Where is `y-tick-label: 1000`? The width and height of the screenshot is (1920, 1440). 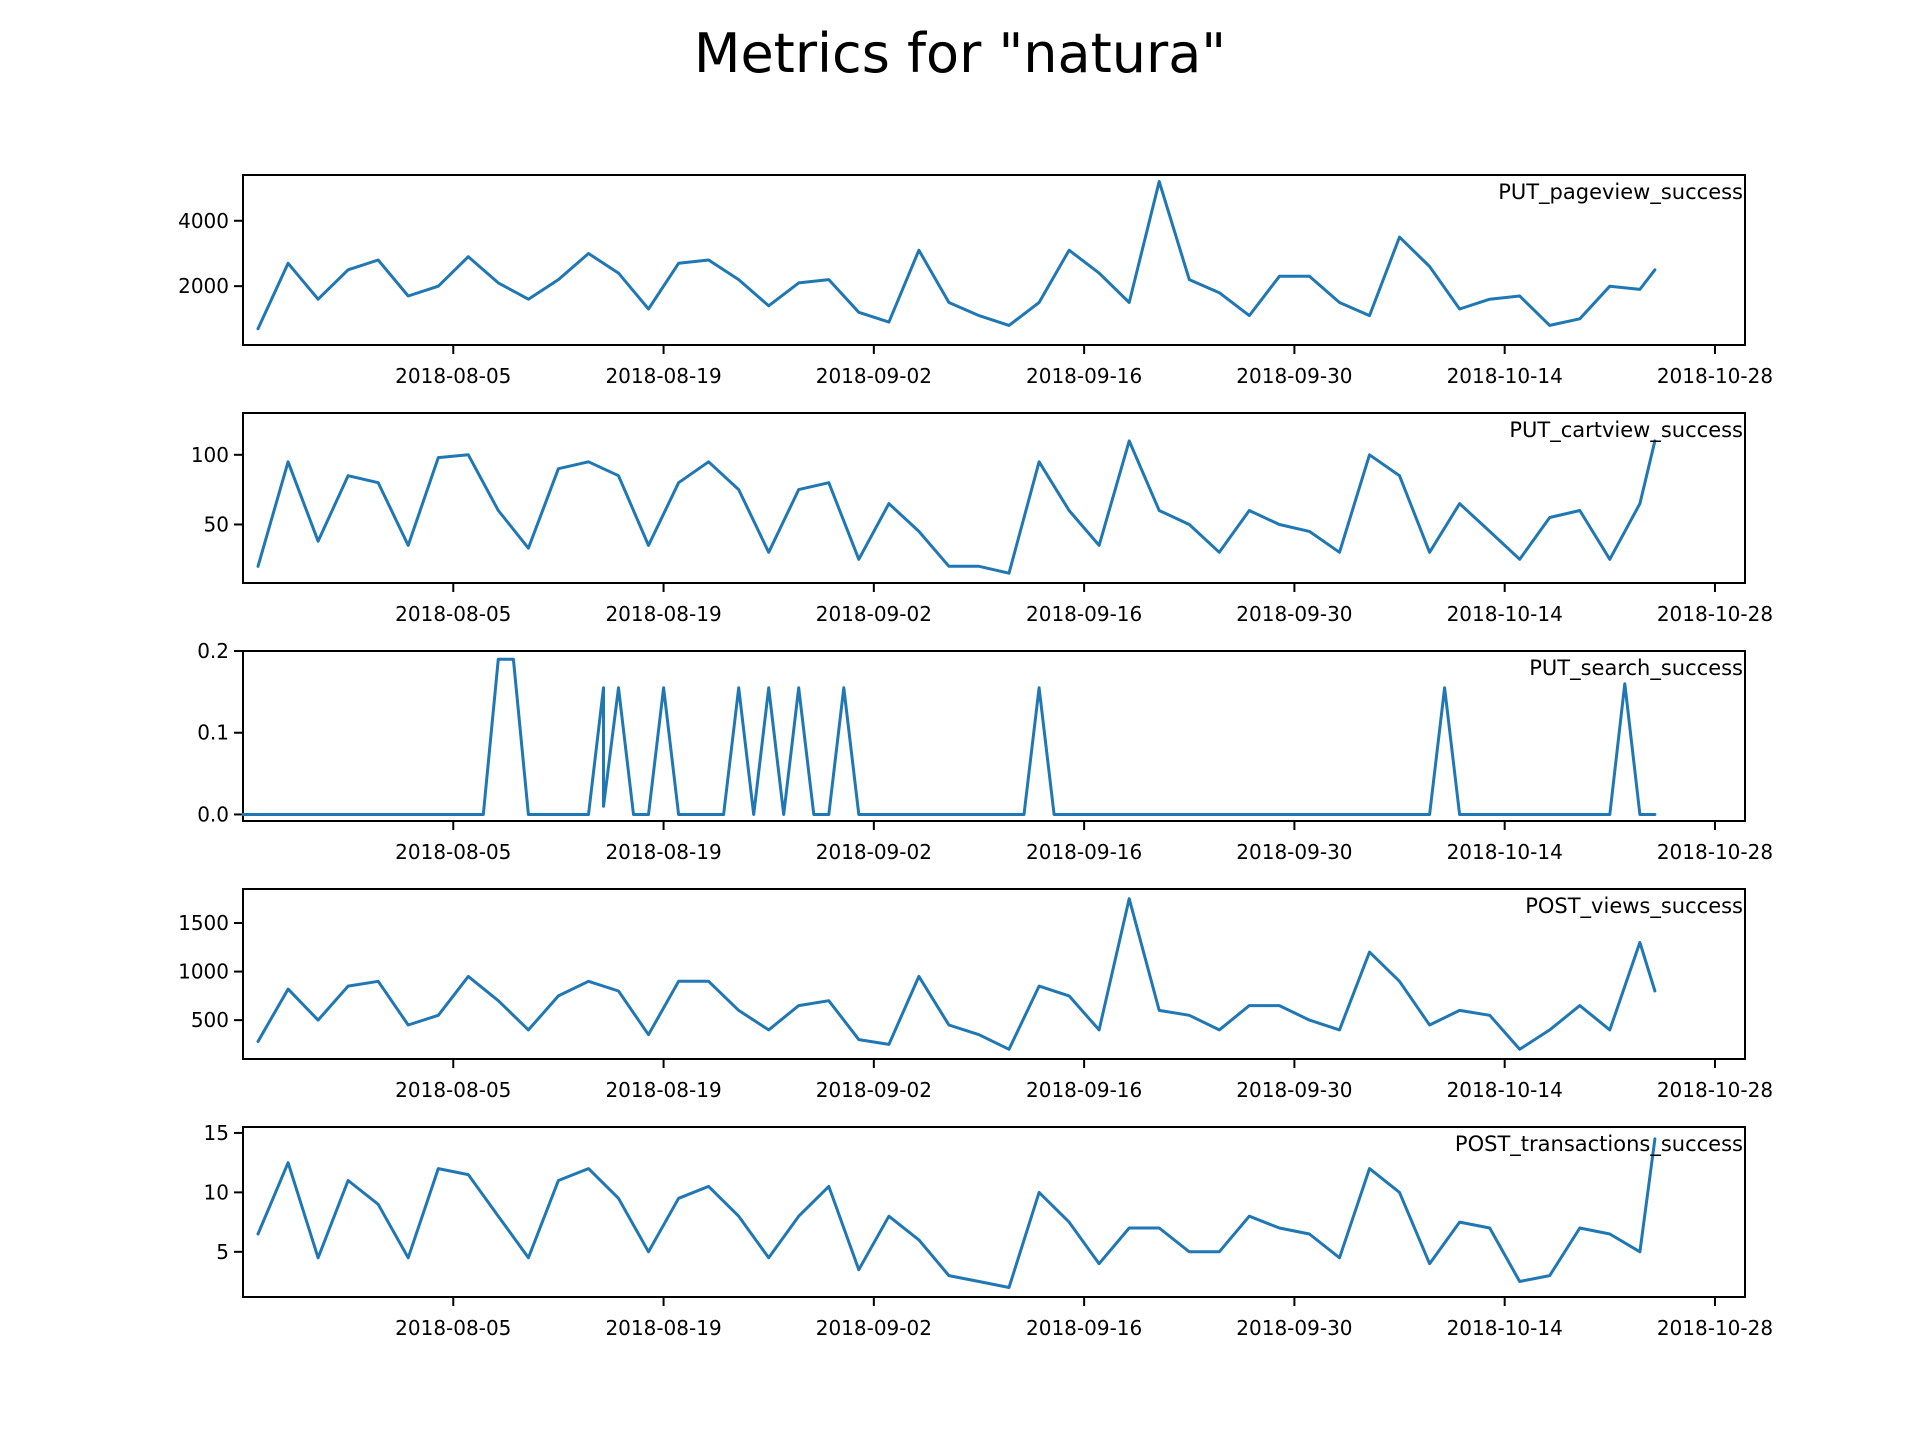
y-tick-label: 1000 is located at coordinates (203, 972).